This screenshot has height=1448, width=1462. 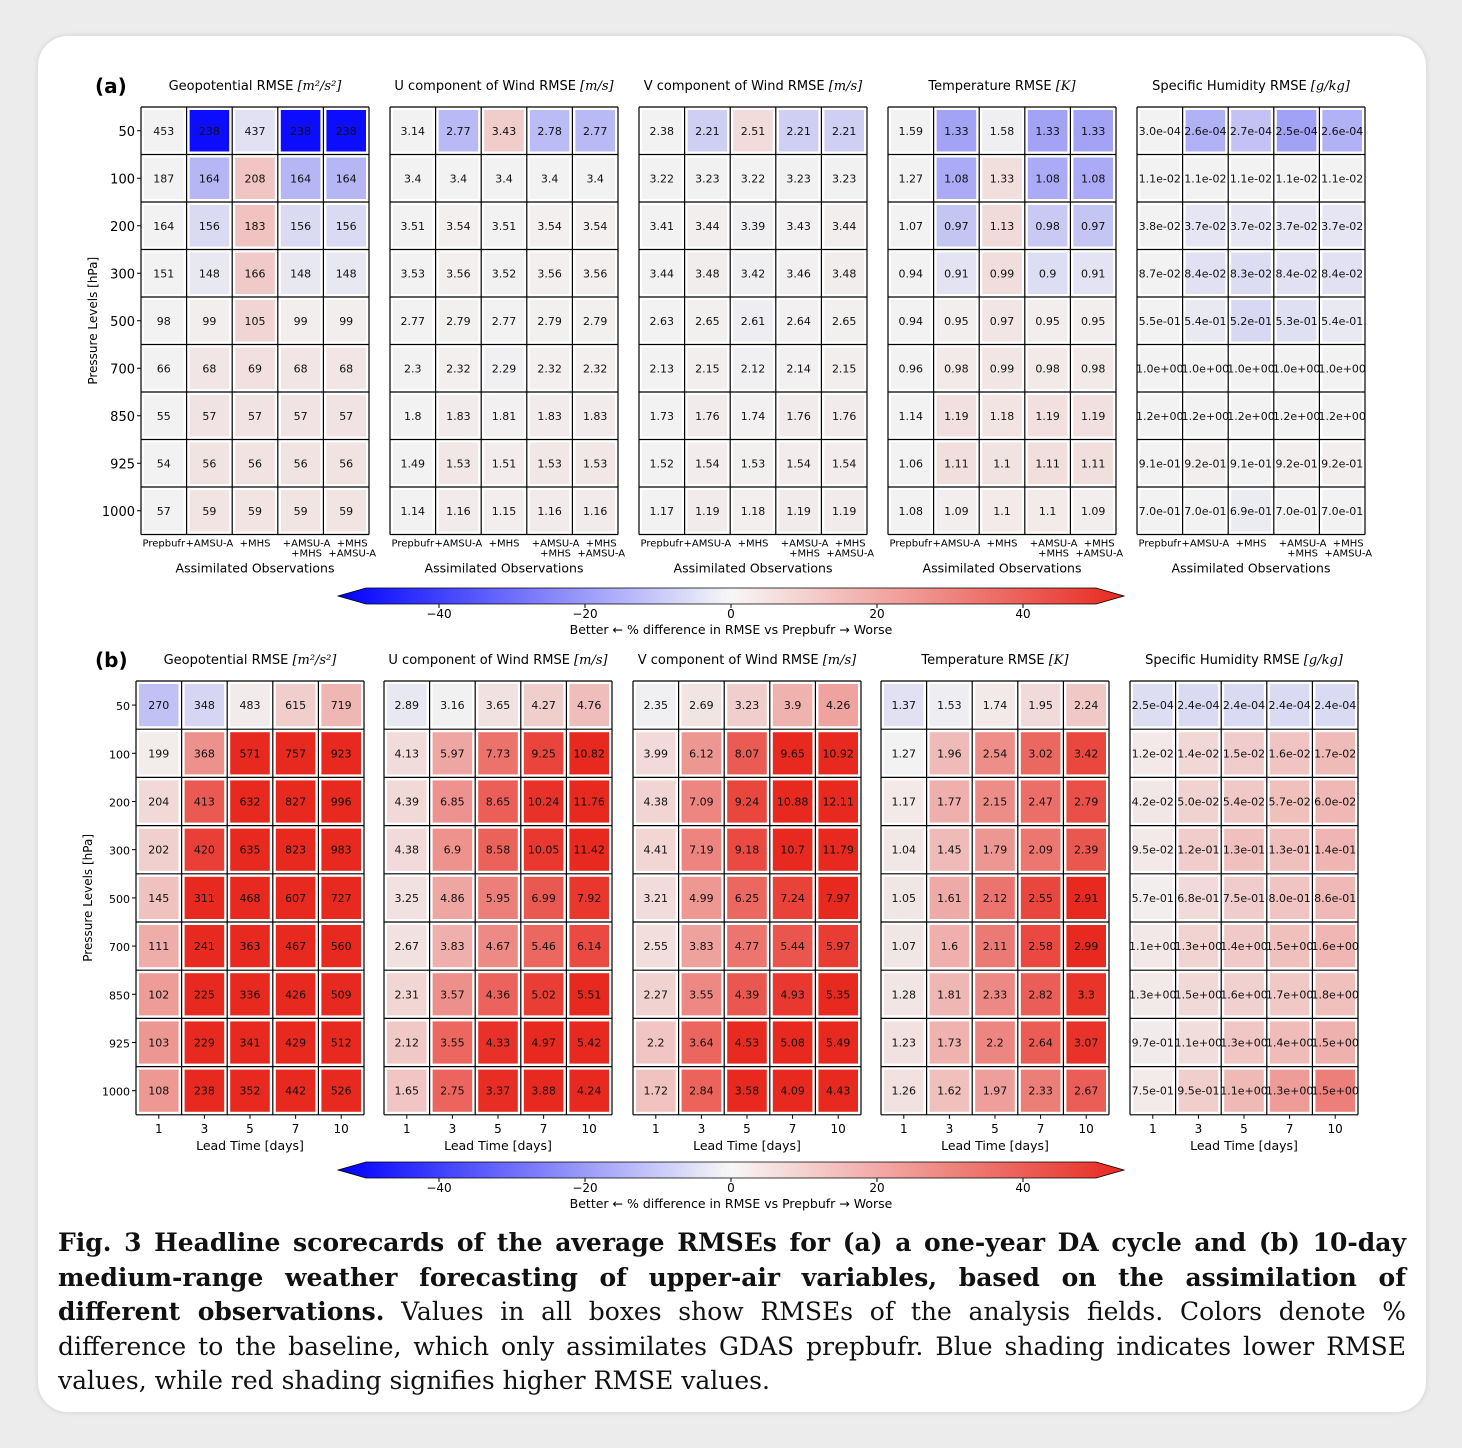 What do you see at coordinates (301, 463) in the screenshot?
I see `cell-value: 56` at bounding box center [301, 463].